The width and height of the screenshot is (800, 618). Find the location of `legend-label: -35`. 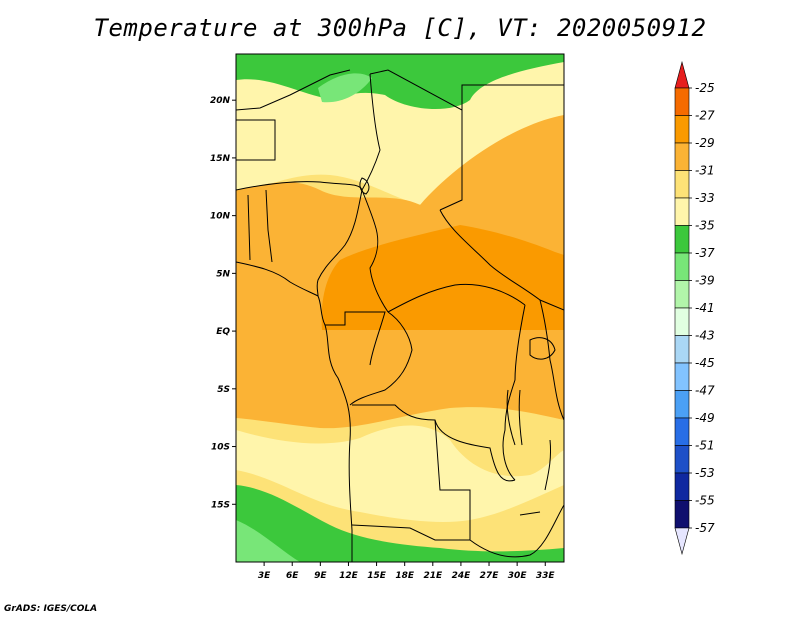

legend-label: -35 is located at coordinates (705, 226).